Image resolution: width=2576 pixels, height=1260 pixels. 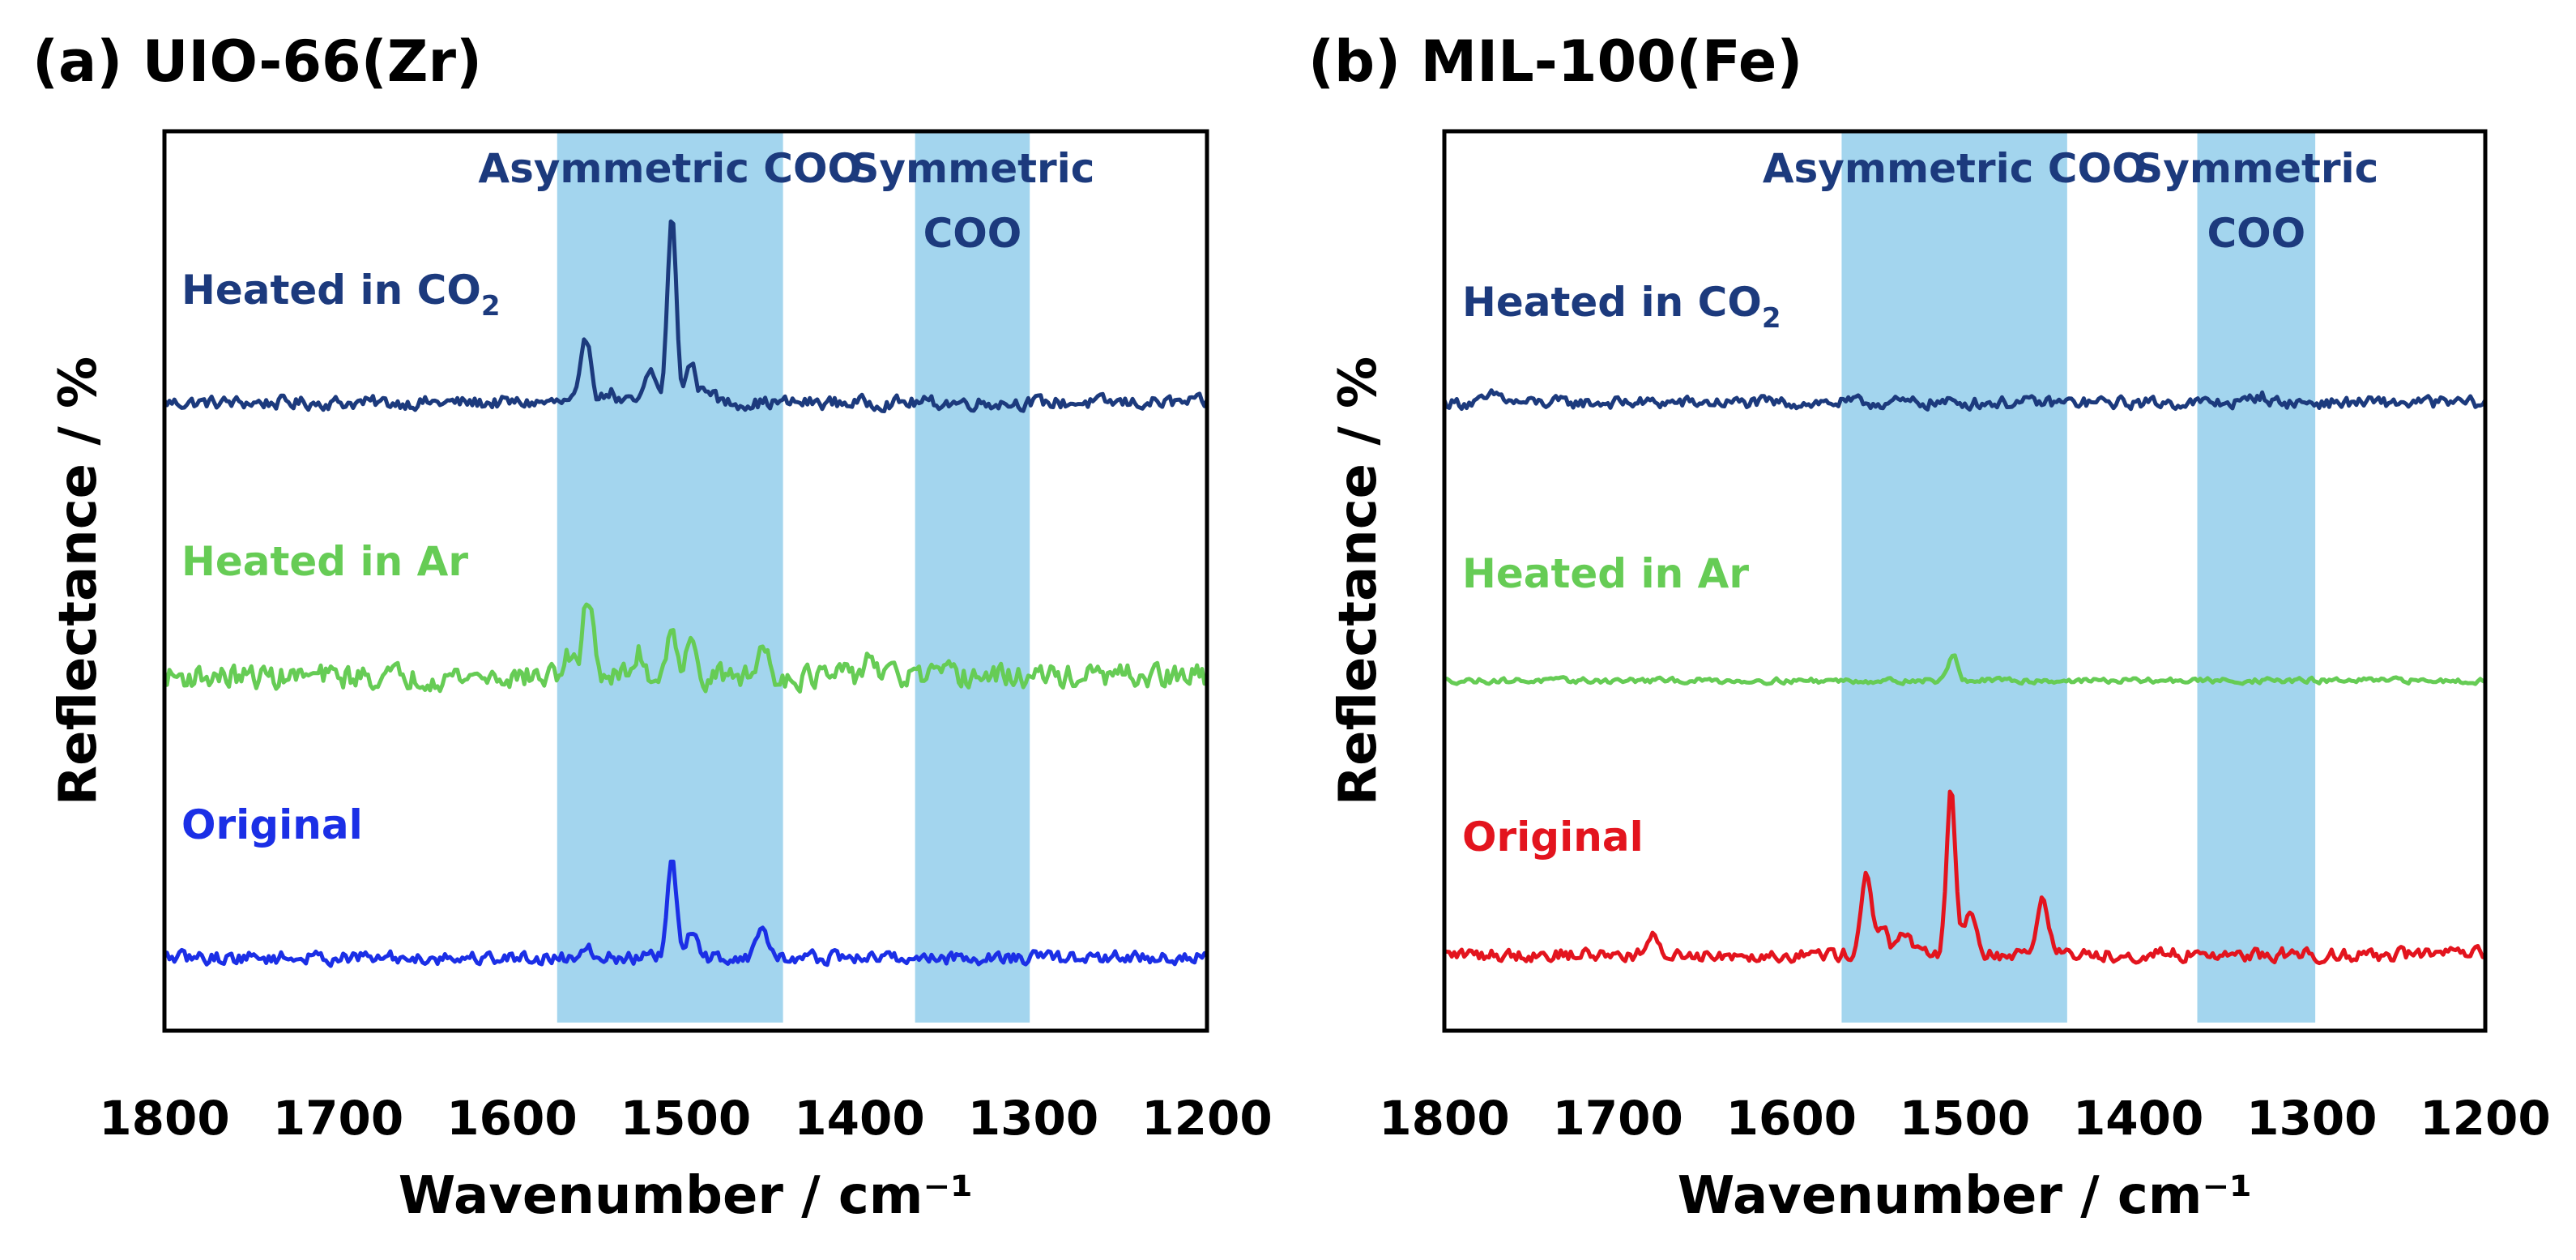 What do you see at coordinates (1555, 62) in the screenshot?
I see `panel-title: (b) MIL-100(Fe)` at bounding box center [1555, 62].